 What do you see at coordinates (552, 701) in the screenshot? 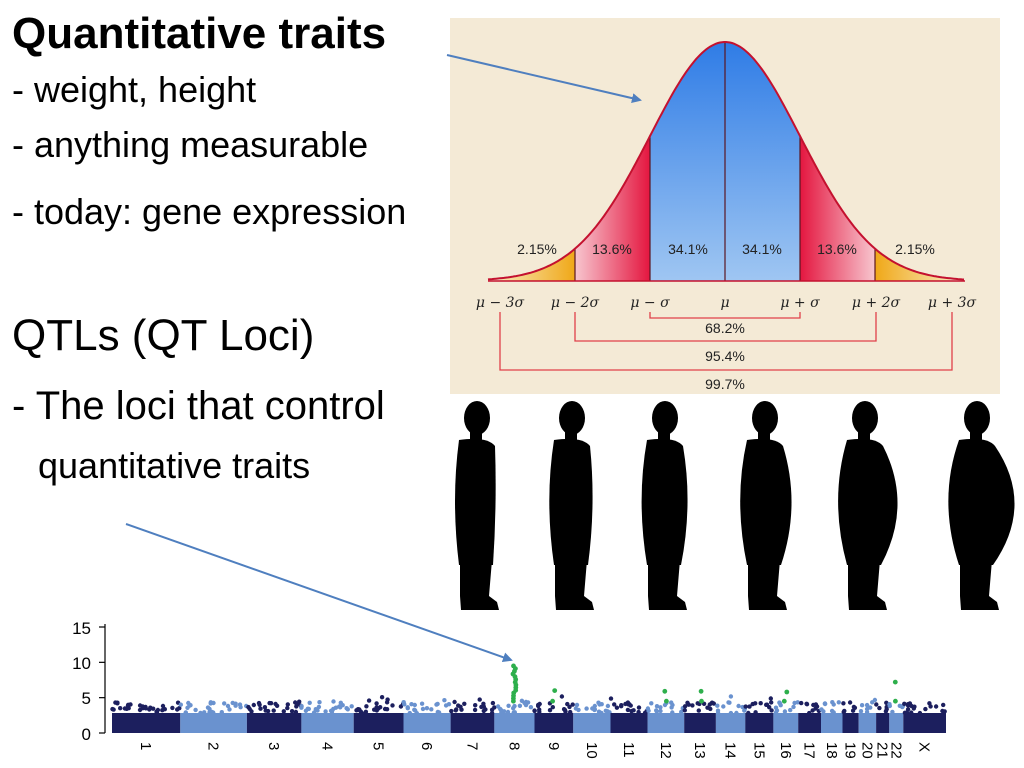
I see `signif-point-chr9` at bounding box center [552, 701].